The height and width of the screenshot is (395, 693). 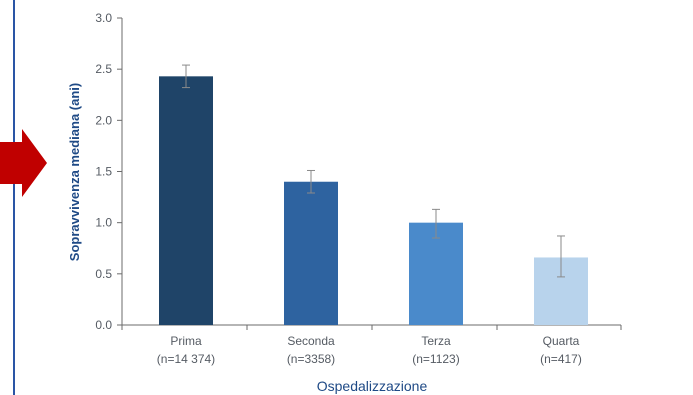 What do you see at coordinates (435, 359) in the screenshot?
I see `category-count-label: (n=1123)` at bounding box center [435, 359].